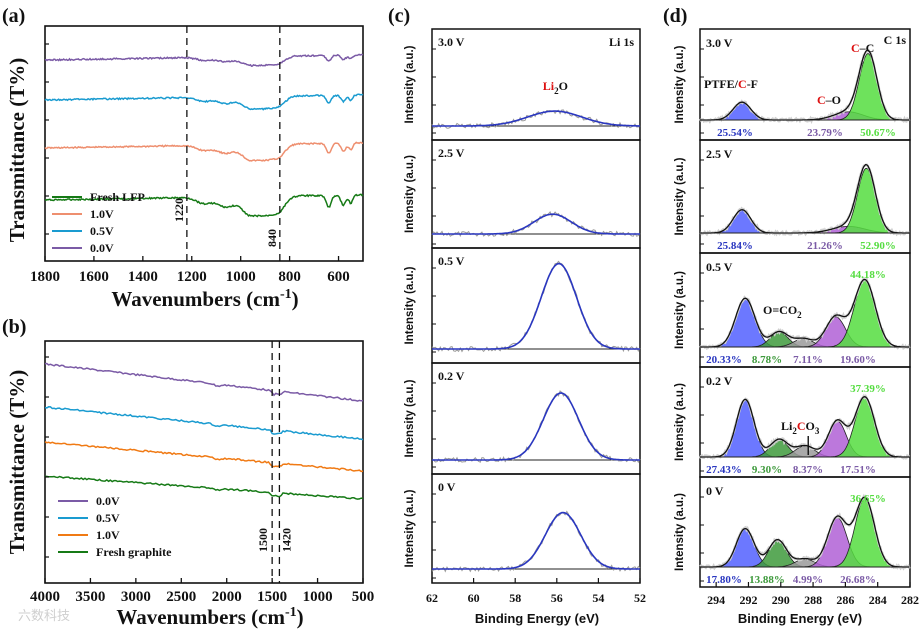 This screenshot has width=922, height=633. I want to click on panel-c-subplot-3: 0.2 V Intensity (a.u.), so click(522, 418).